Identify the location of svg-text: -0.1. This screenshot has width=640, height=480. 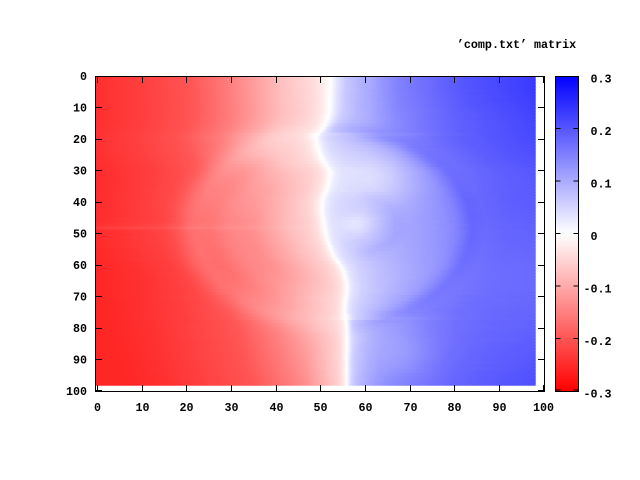
(598, 290).